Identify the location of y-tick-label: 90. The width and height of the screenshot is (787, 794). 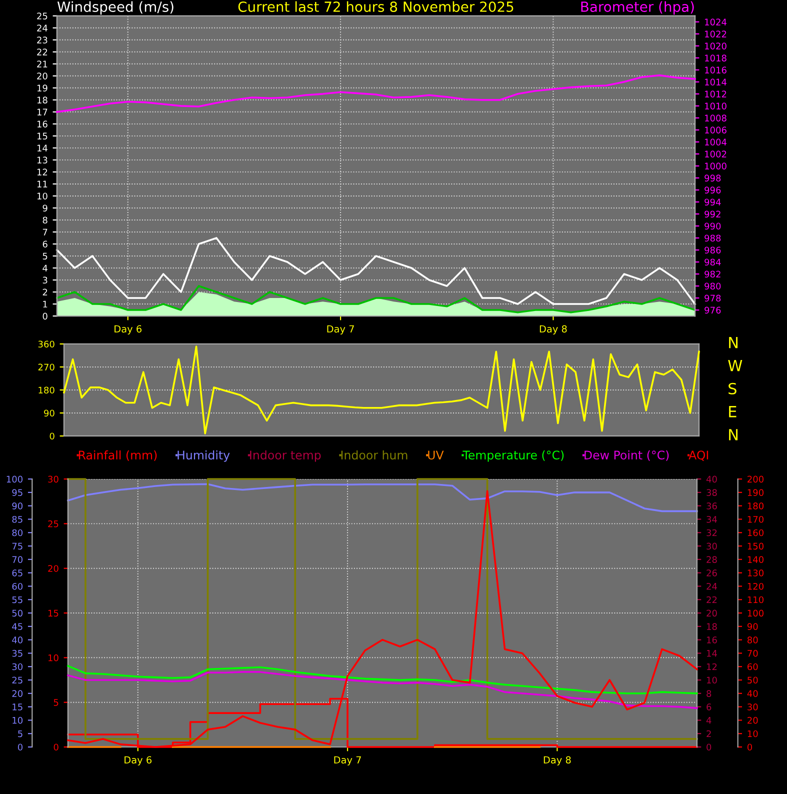
(752, 626).